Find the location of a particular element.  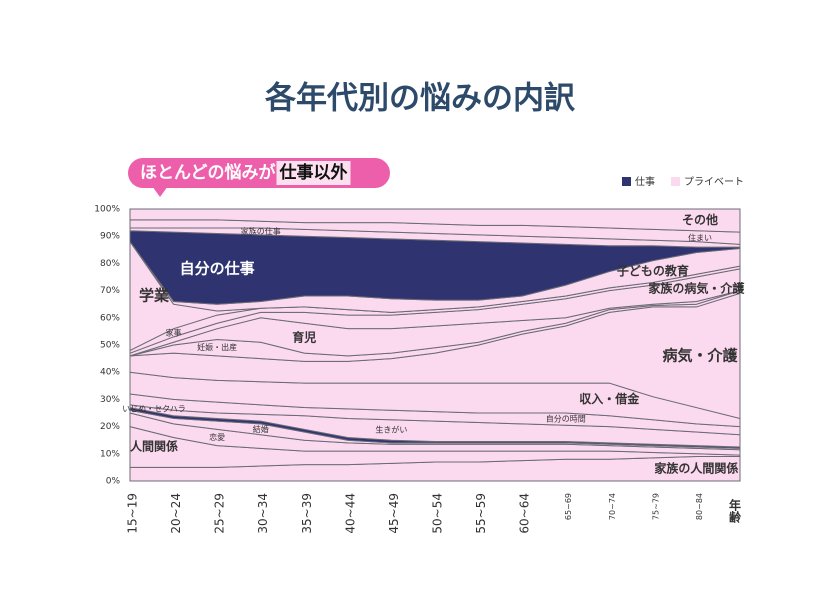

series-label: 妊娠・出産 is located at coordinates (217, 347).